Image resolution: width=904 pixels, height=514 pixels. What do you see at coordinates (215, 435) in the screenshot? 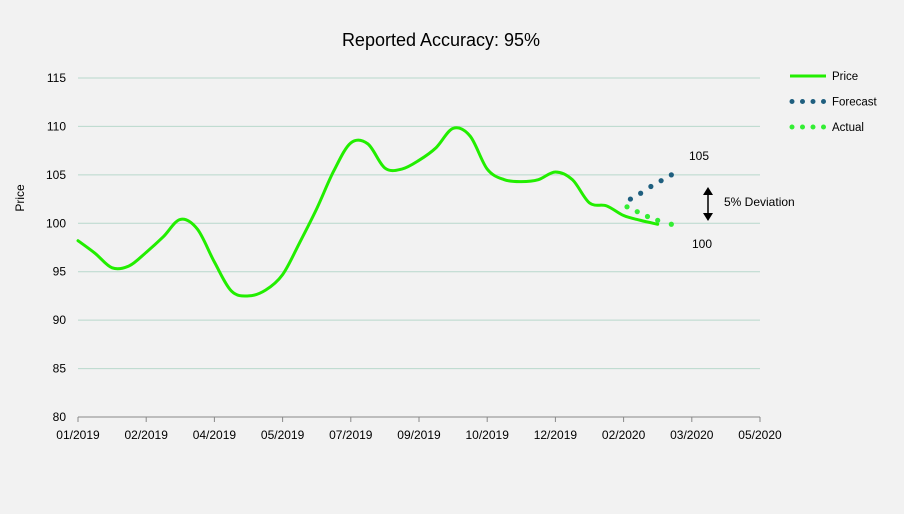
I see `x-tick-label-2: 04/2019` at bounding box center [215, 435].